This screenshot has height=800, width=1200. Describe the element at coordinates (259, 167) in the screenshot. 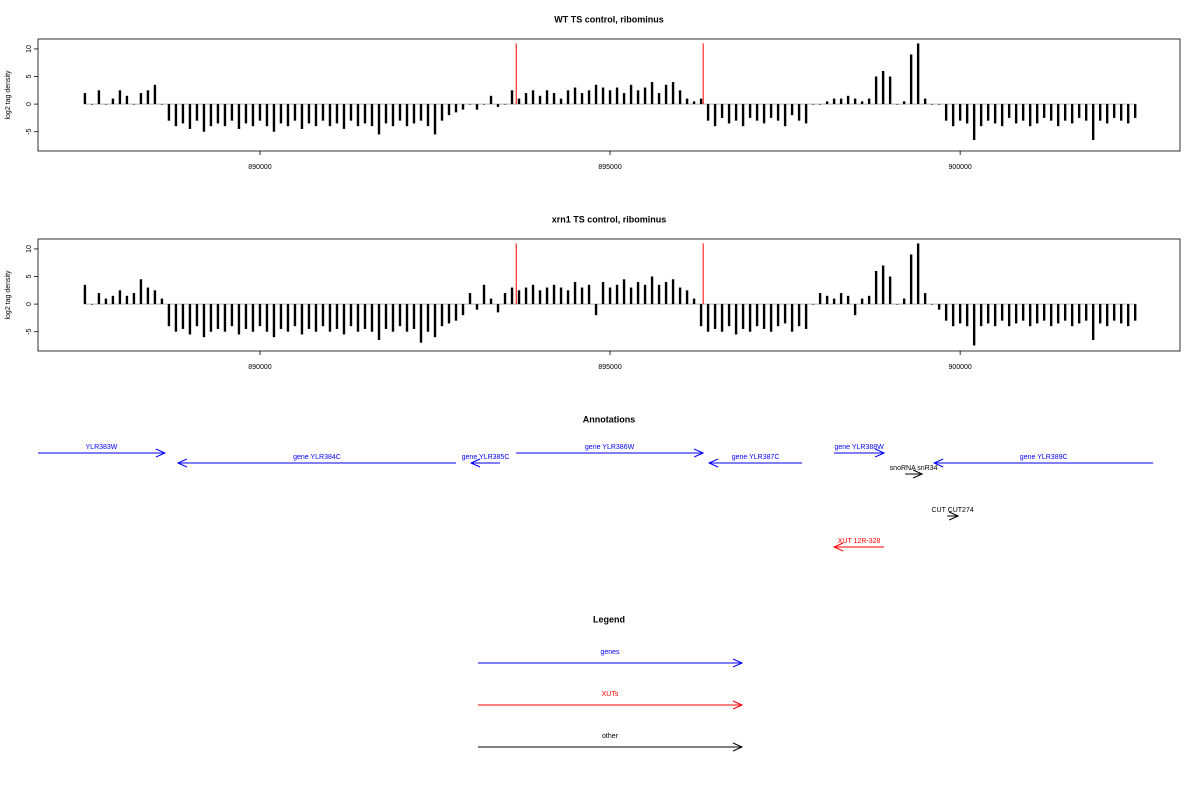

I see `x-tick-label: 890000` at that location.